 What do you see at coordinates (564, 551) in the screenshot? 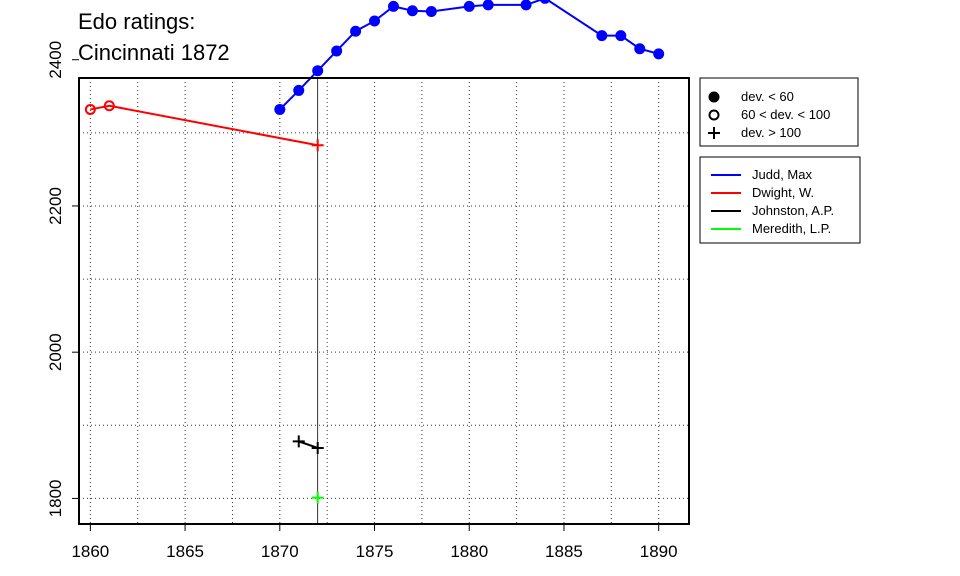
I see `x-tick-label: 1885` at bounding box center [564, 551].